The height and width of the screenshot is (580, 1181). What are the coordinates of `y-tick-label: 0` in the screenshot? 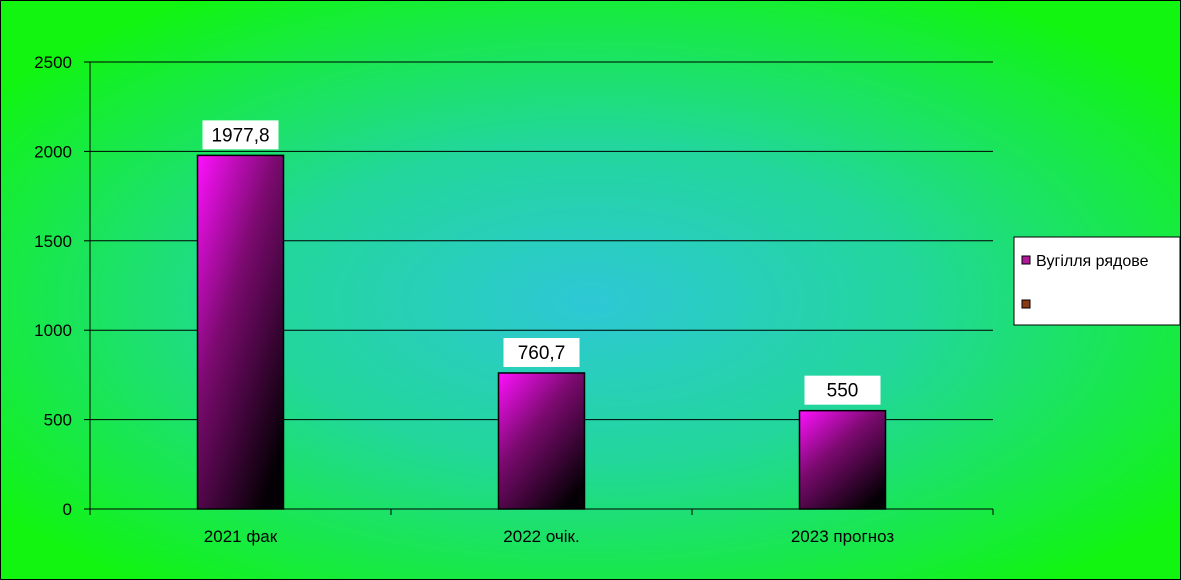 It's located at (67, 509).